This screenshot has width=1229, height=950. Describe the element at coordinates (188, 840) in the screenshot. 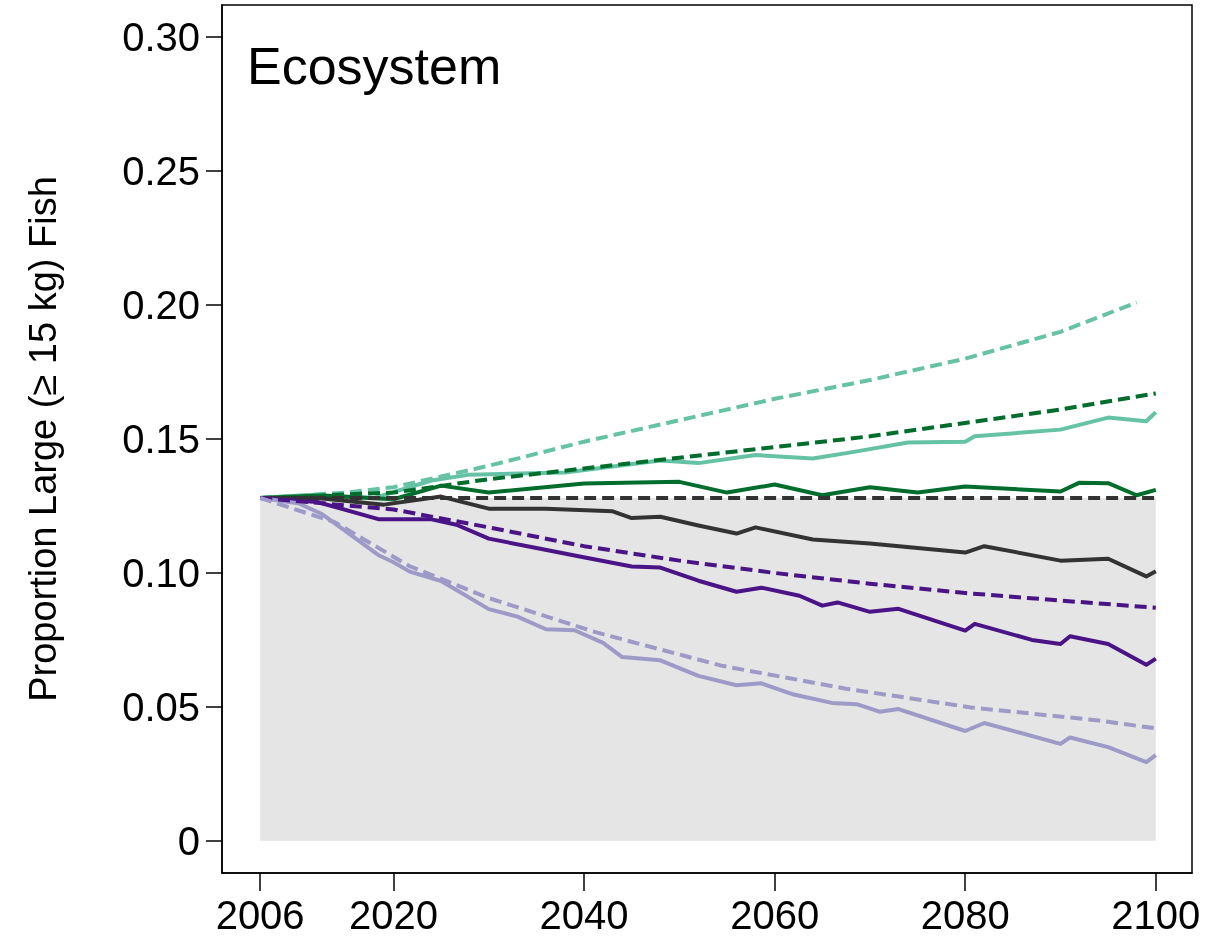

I see `y-tick-label: 0` at that location.